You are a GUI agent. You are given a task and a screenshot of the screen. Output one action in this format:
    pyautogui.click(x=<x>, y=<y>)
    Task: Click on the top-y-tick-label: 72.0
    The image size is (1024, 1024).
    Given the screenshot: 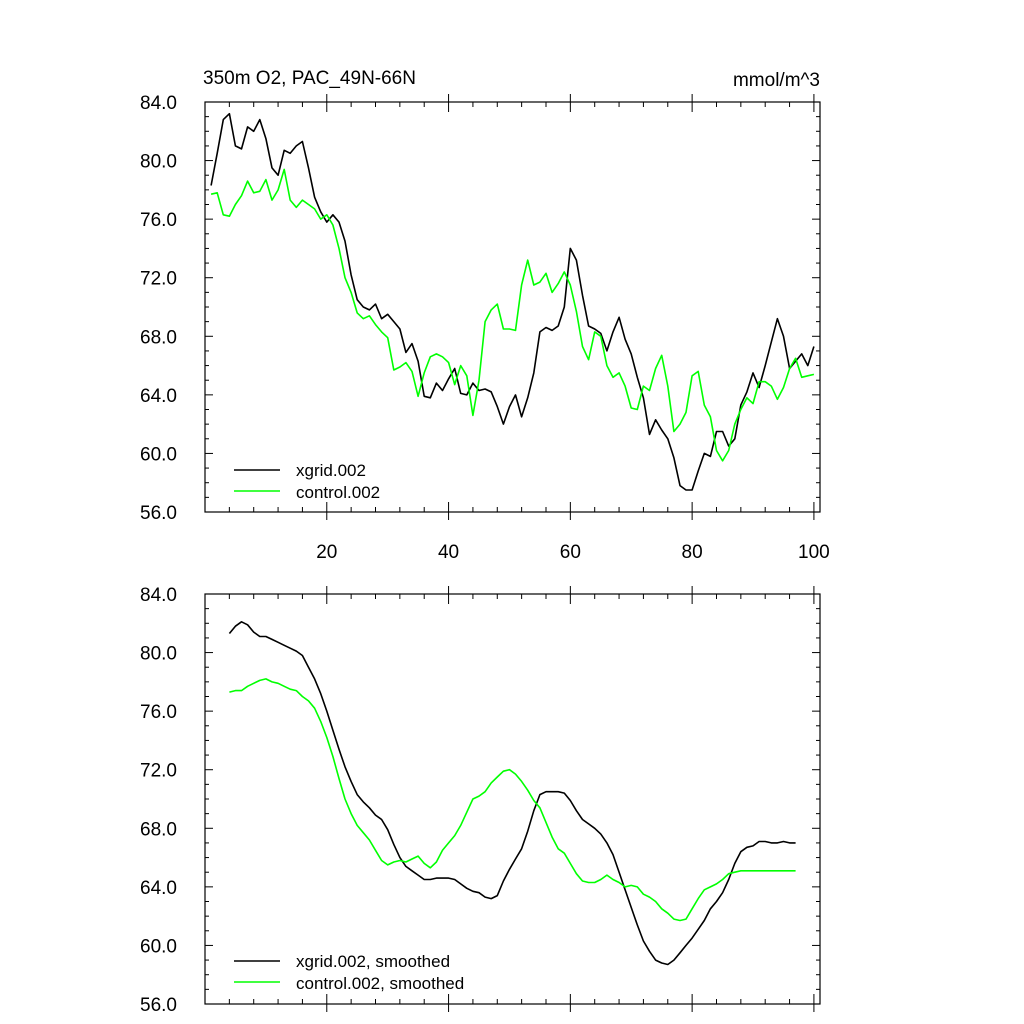 What is the action you would take?
    pyautogui.click(x=158, y=279)
    